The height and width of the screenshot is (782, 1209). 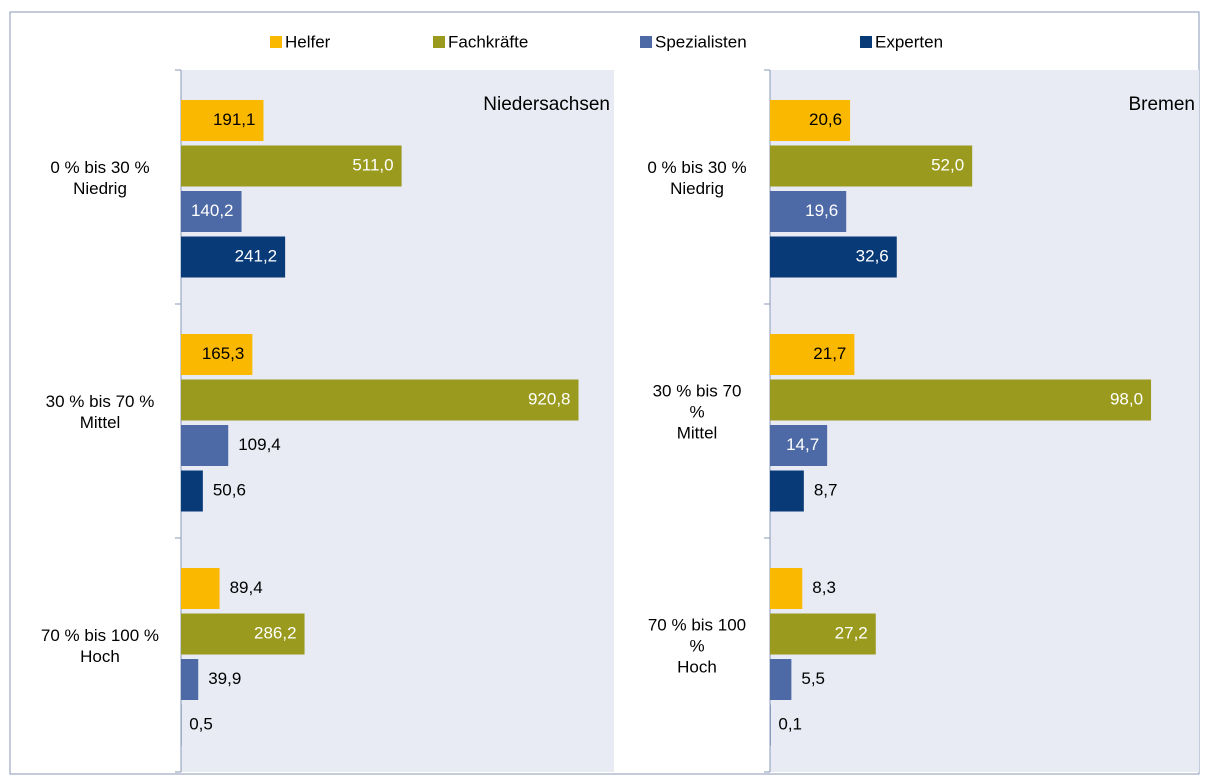 What do you see at coordinates (802, 444) in the screenshot?
I see `value-label: 14,7` at bounding box center [802, 444].